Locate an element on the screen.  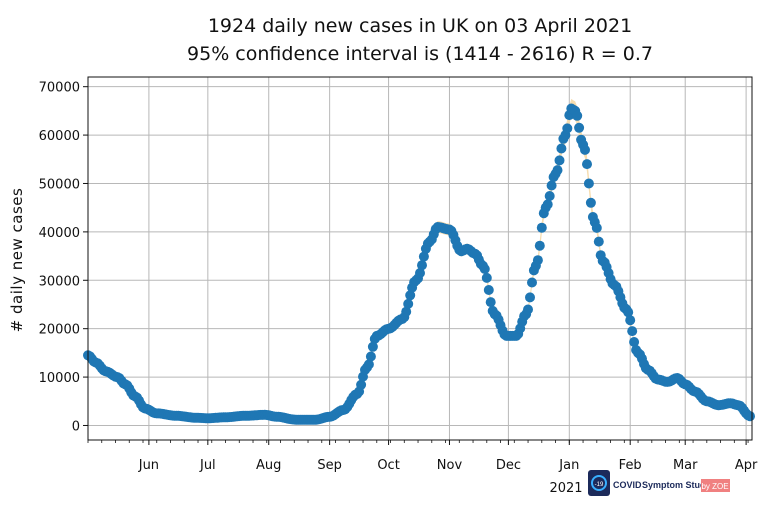
covid-symptom-study-logo: -19 COVID Symptom Study by ZOE is located at coordinates (659, 483).